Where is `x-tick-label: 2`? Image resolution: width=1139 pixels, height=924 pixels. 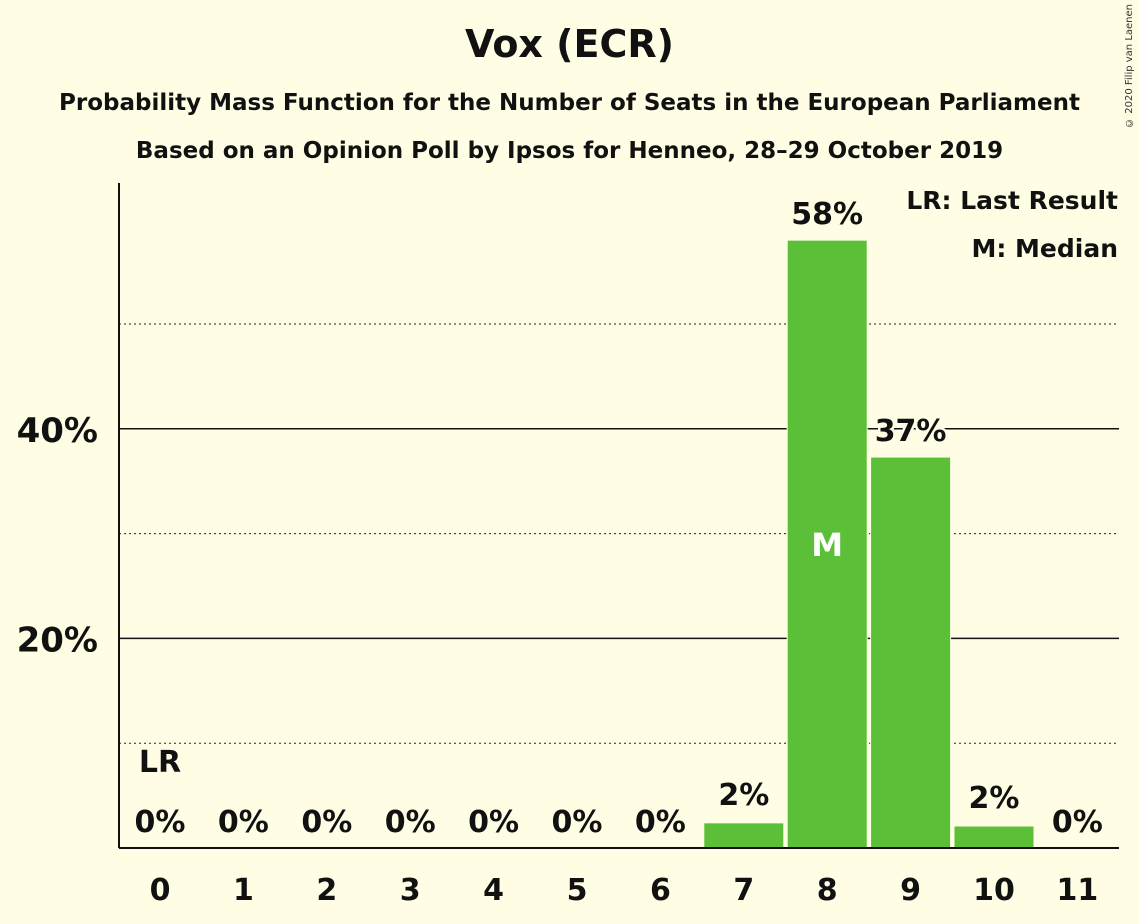
x-tick-label: 2 is located at coordinates (326, 890).